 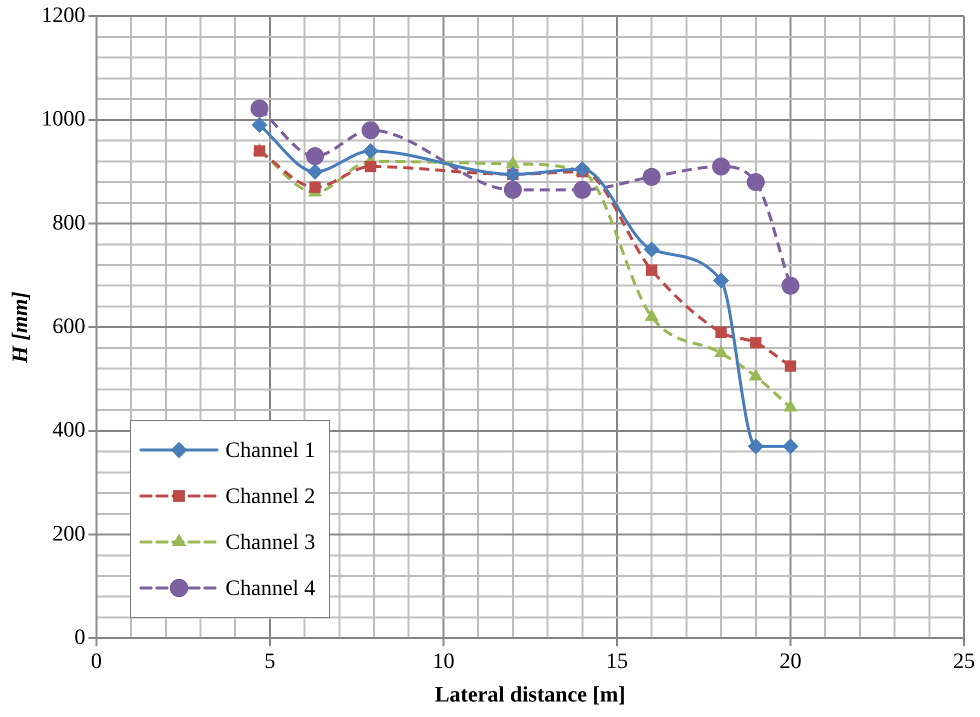 I want to click on y-tick-label: 400, so click(x=69, y=429).